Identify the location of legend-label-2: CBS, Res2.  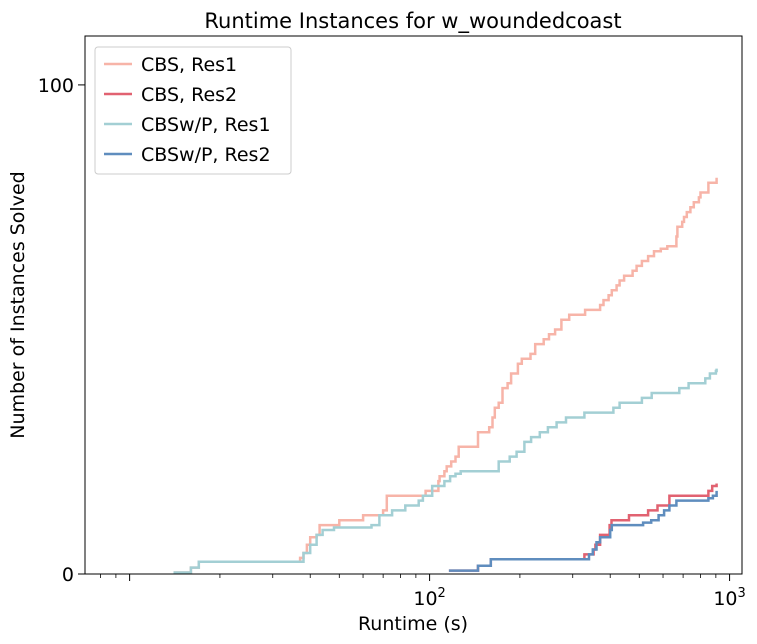
(189, 95).